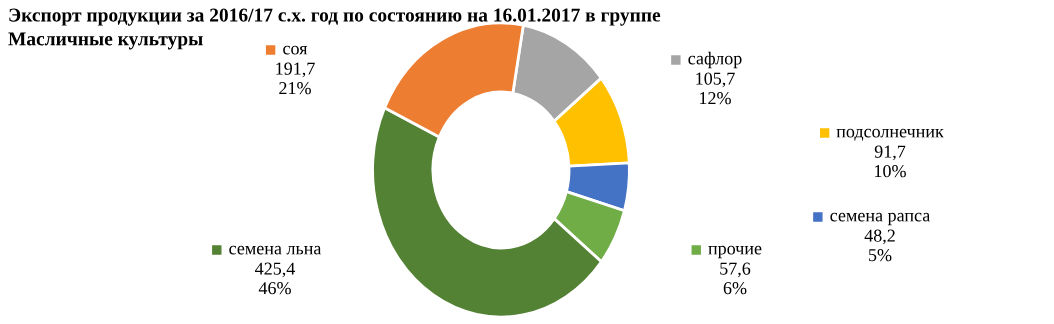 Image resolution: width=1054 pixels, height=324 pixels. I want to click on data-label: 48,2 5%, so click(879, 245).